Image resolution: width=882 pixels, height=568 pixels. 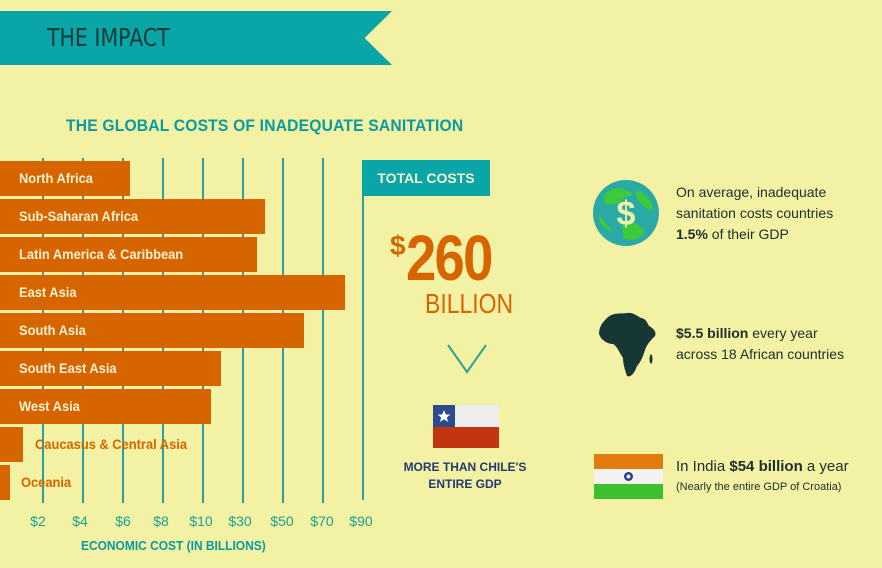 I want to click on total-unit: BILLION, so click(x=469, y=303).